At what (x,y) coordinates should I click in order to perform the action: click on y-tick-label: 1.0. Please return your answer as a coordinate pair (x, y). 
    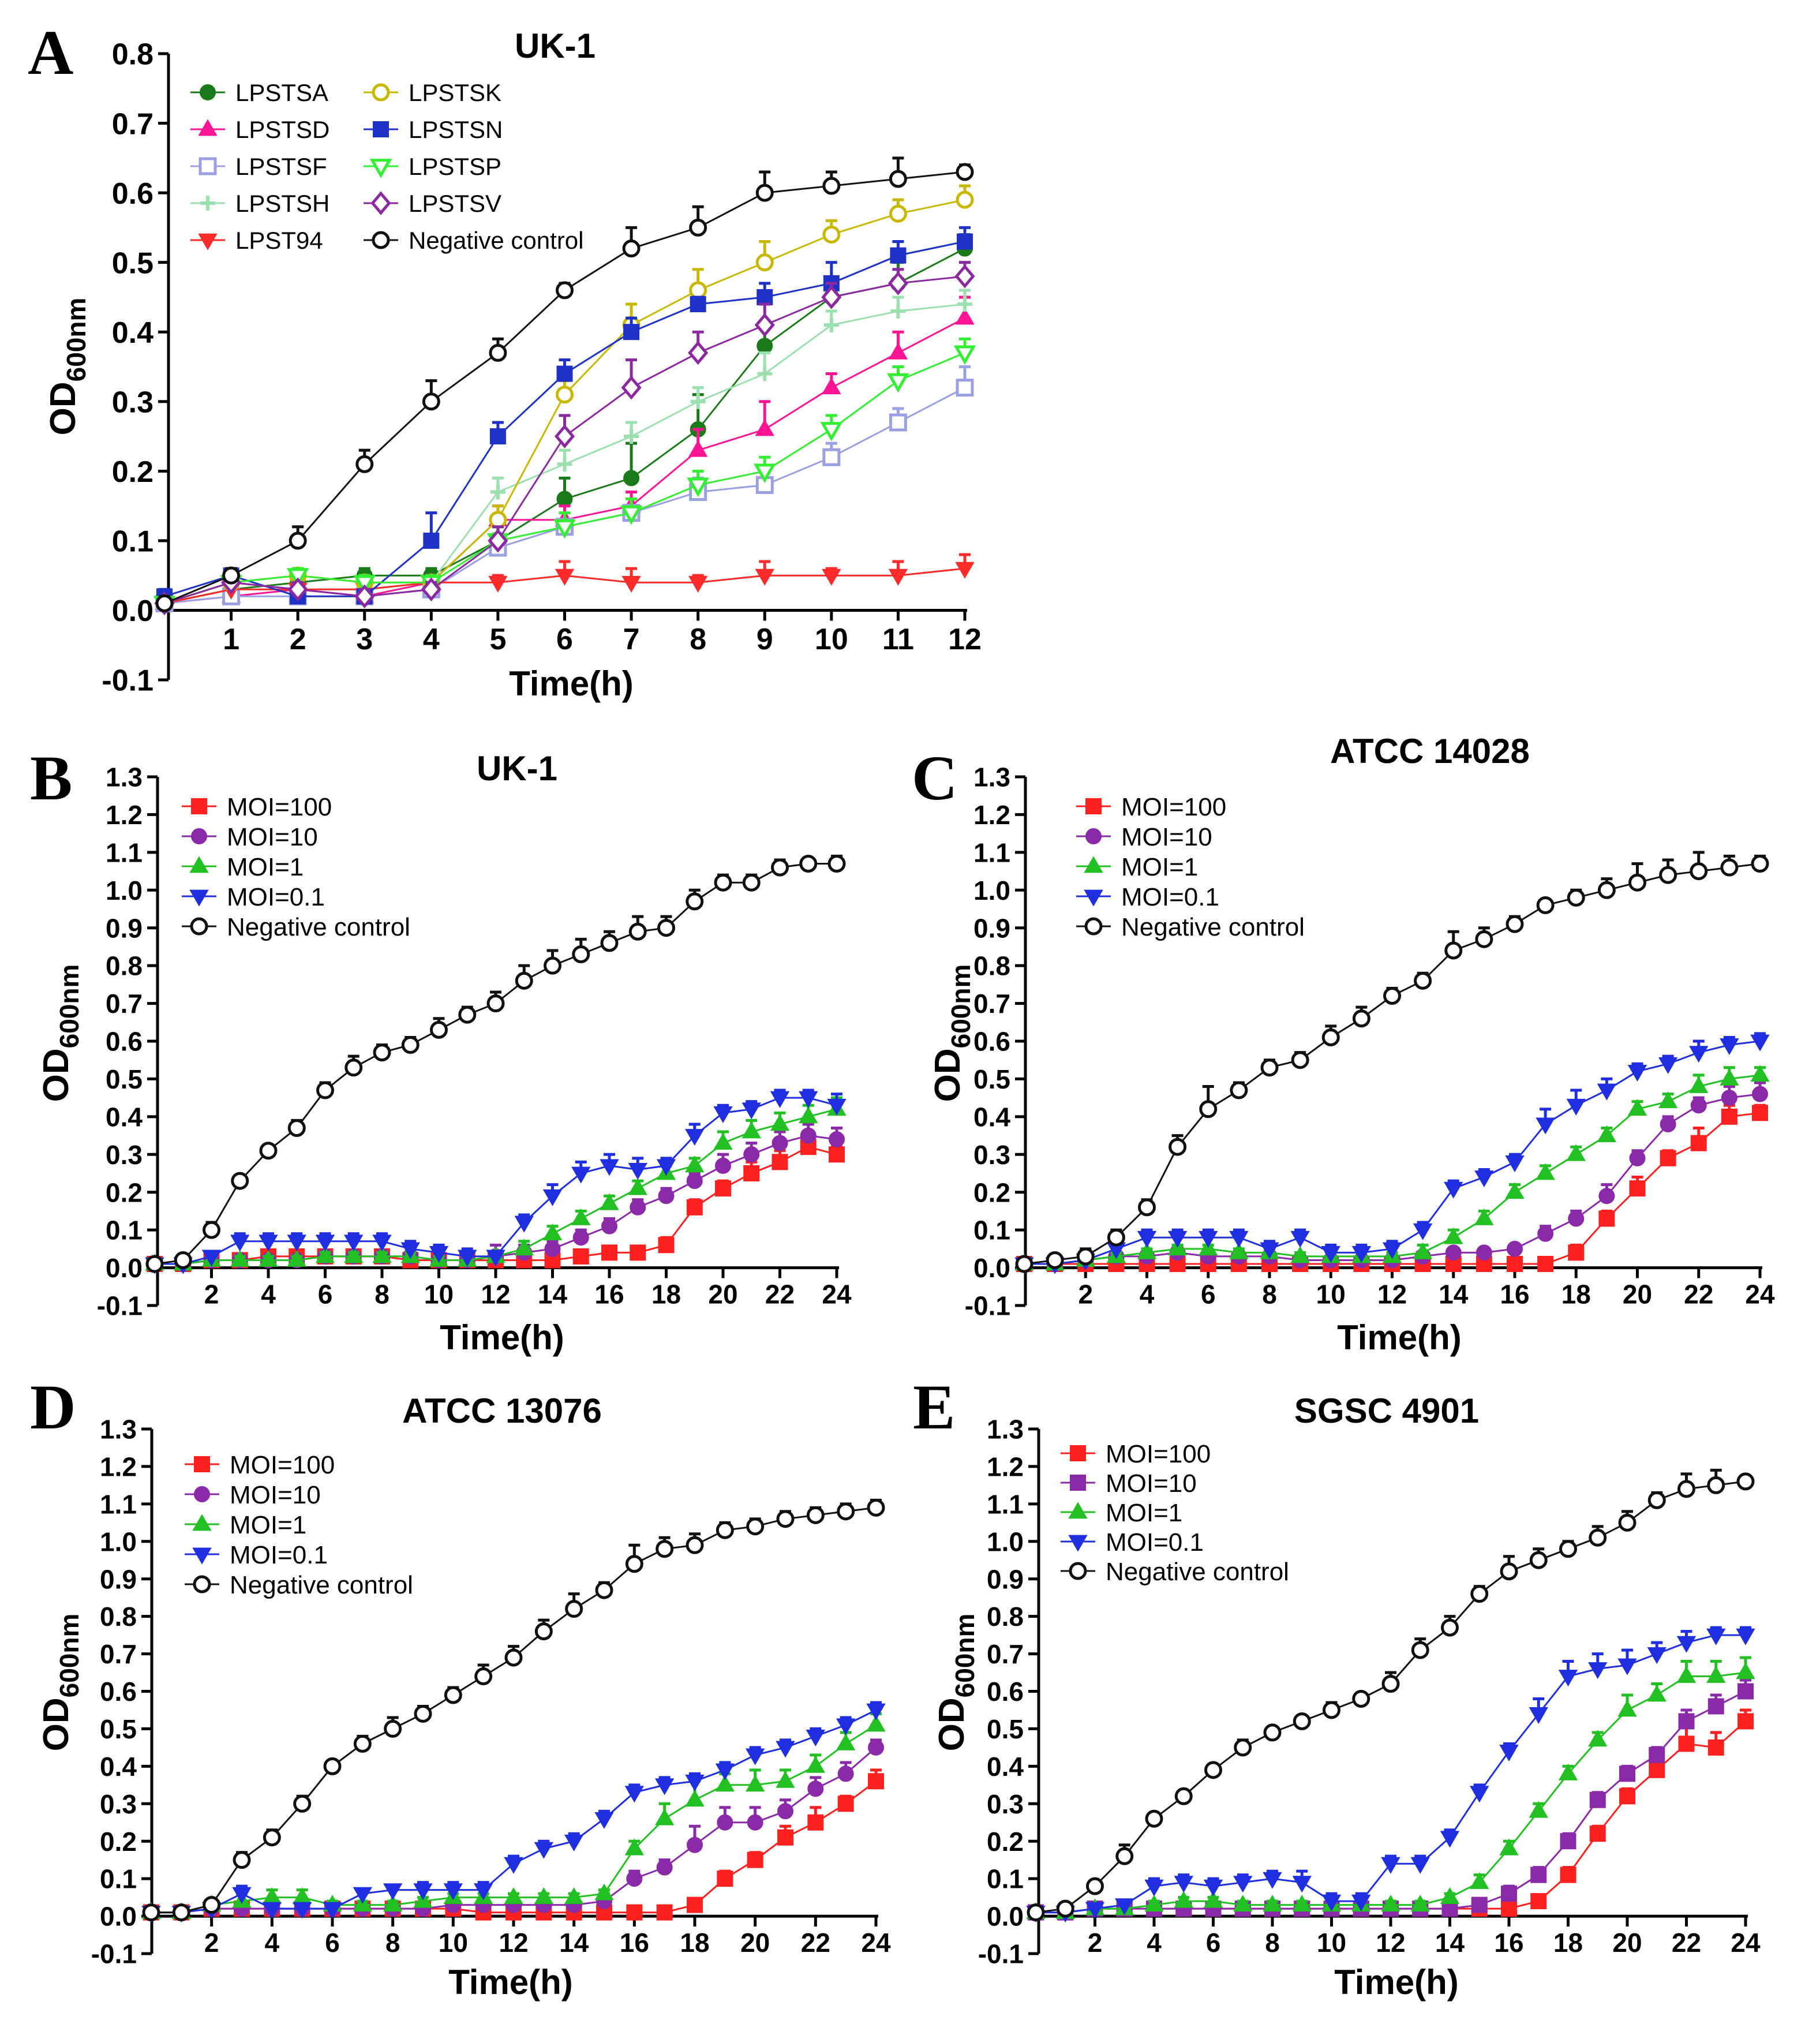
    Looking at the image, I should click on (1005, 1542).